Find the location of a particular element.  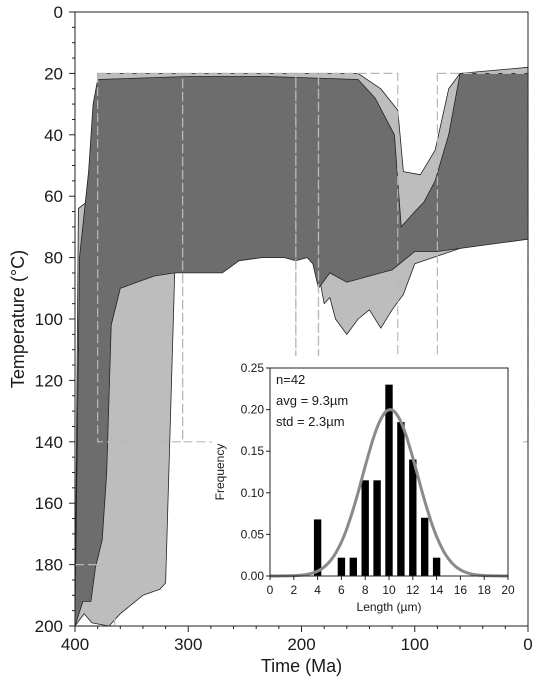

inset-x-tick-label: 4 is located at coordinates (317, 590).